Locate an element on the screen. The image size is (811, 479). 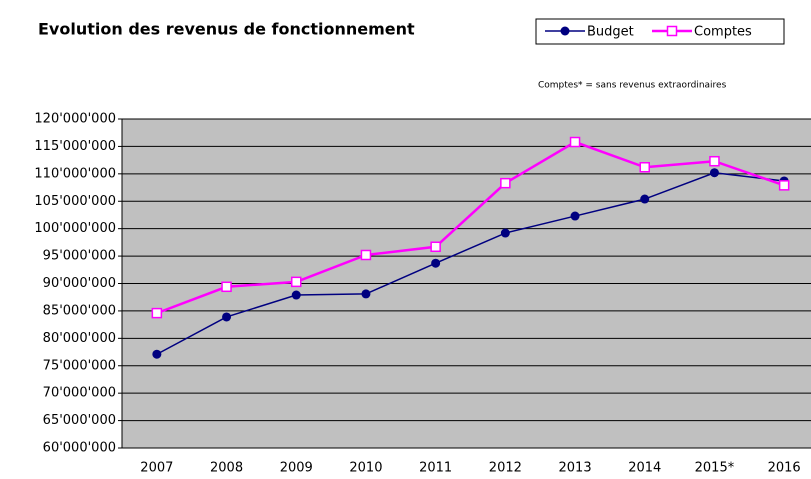
y-tick-label: 65'000'000 is located at coordinates (79, 420).